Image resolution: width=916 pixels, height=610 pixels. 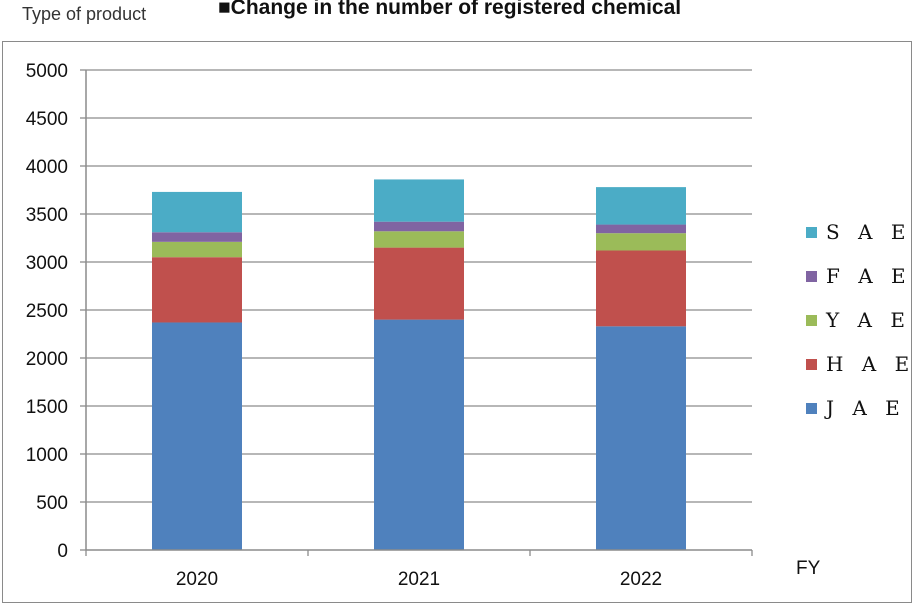 I want to click on legend-label: S A E, so click(x=868, y=232).